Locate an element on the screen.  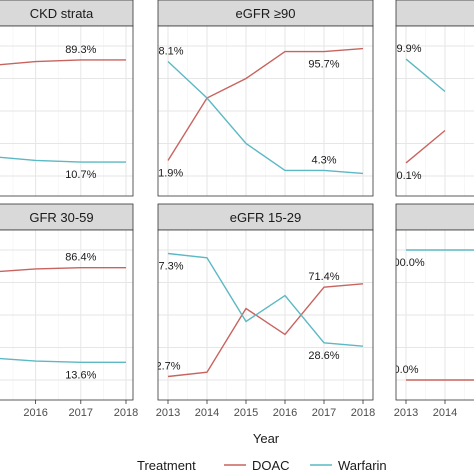
data-label-doac: 71.4% is located at coordinates (323, 277).